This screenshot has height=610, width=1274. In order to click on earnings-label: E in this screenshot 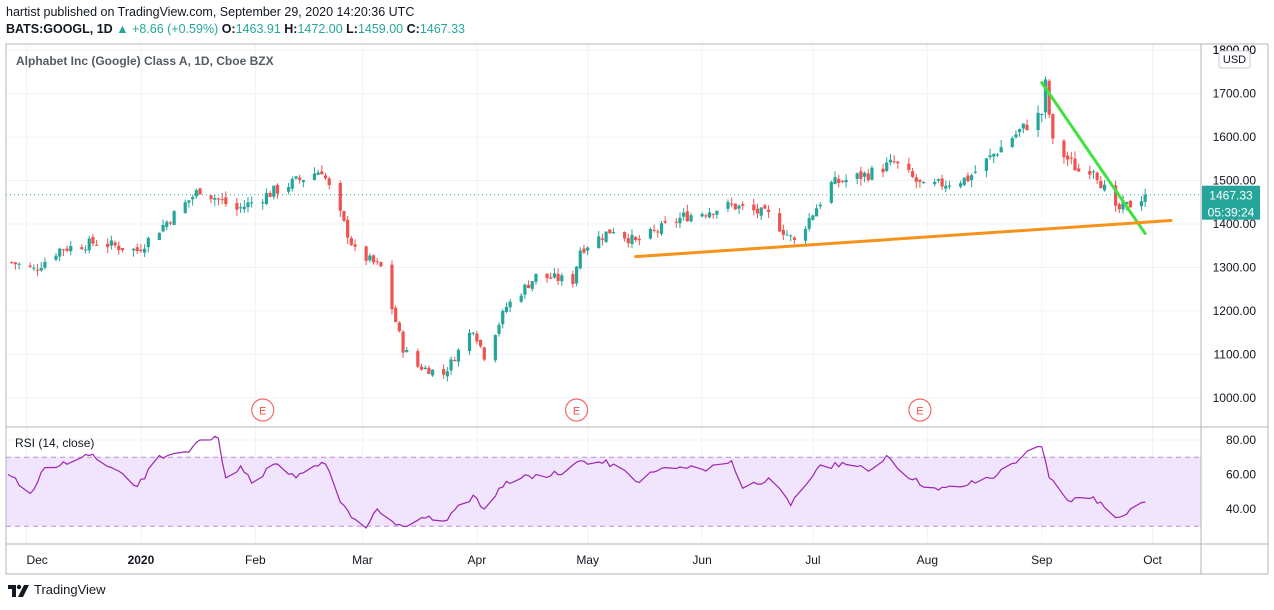, I will do `click(576, 412)`.